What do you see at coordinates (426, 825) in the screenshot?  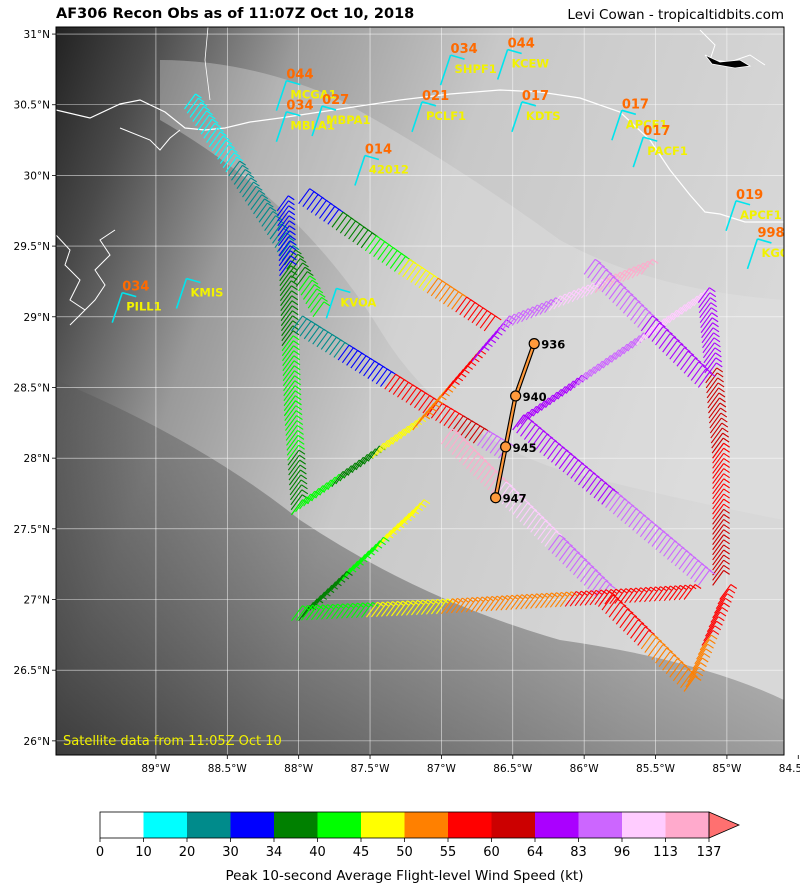 I see `colorbar-swatch` at bounding box center [426, 825].